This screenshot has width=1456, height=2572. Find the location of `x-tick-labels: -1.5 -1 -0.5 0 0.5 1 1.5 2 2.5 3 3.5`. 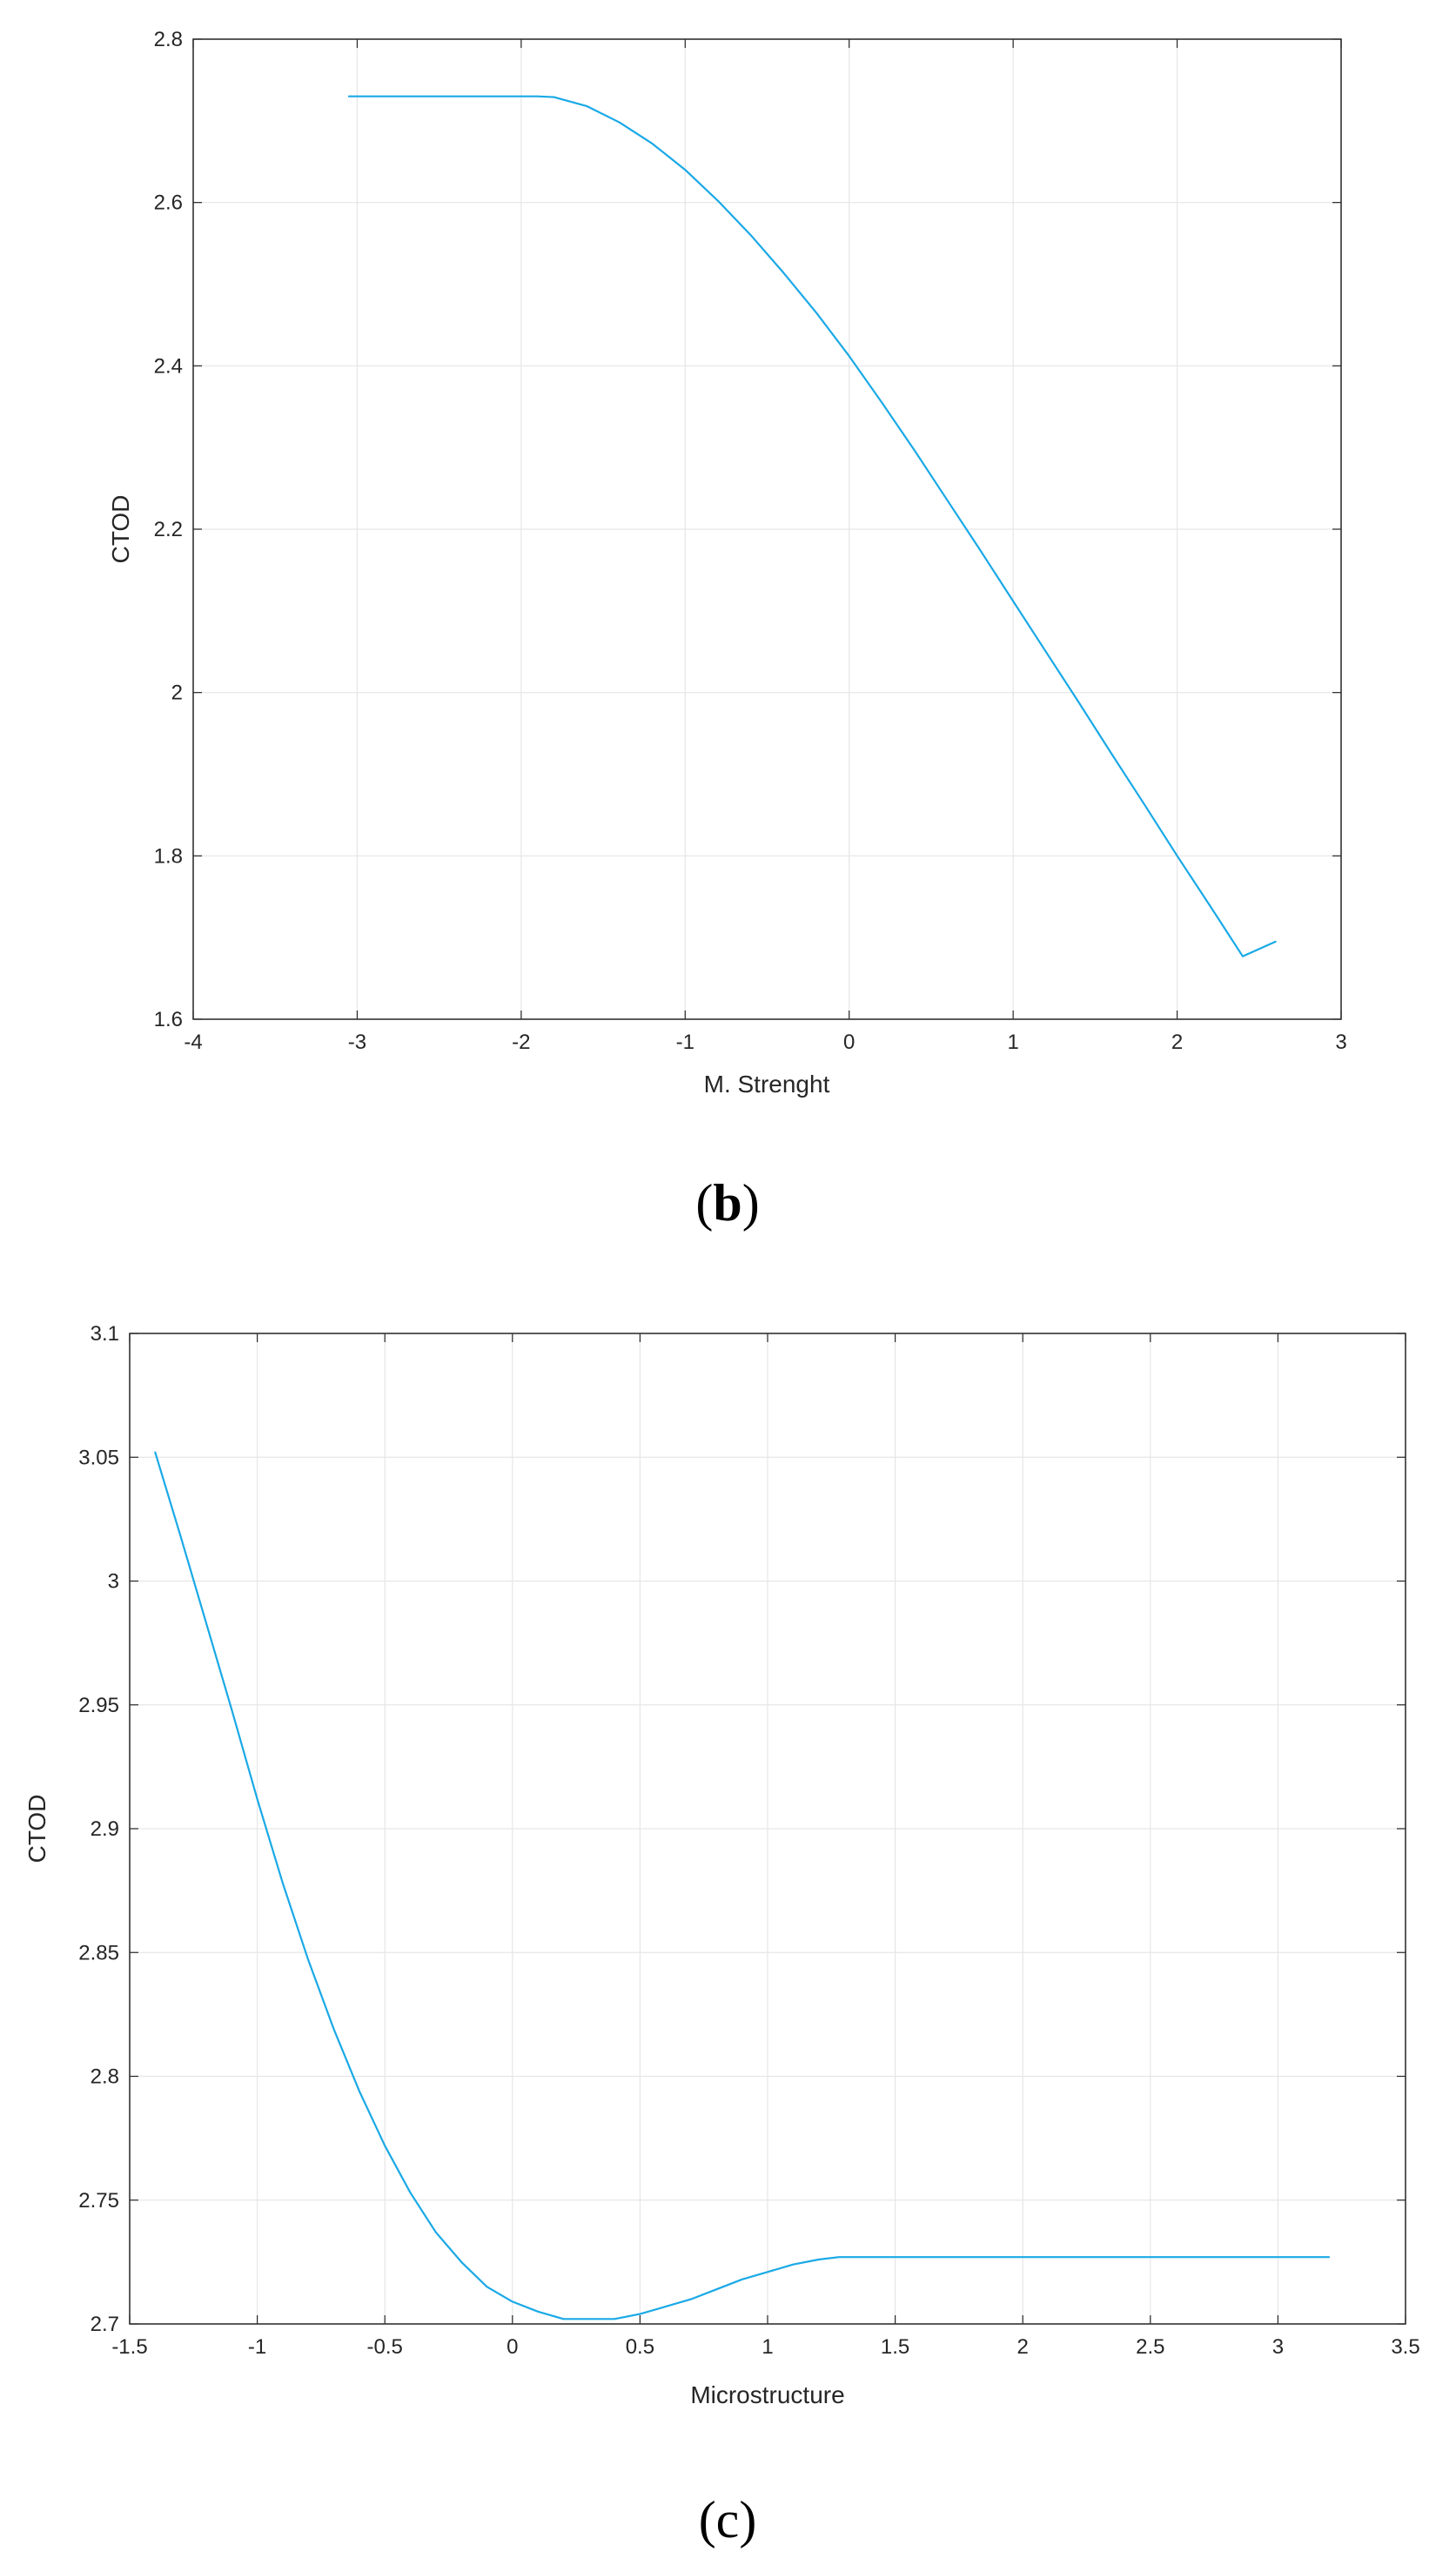

x-tick-labels: -1.5 -1 -0.5 0 0.5 1 1.5 2 2.5 3 3.5 is located at coordinates (765, 2347).